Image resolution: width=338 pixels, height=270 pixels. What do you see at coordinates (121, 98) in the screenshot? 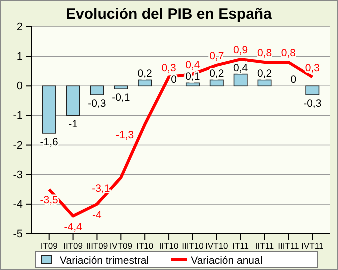
I see `data-label: -0,1` at bounding box center [121, 98].